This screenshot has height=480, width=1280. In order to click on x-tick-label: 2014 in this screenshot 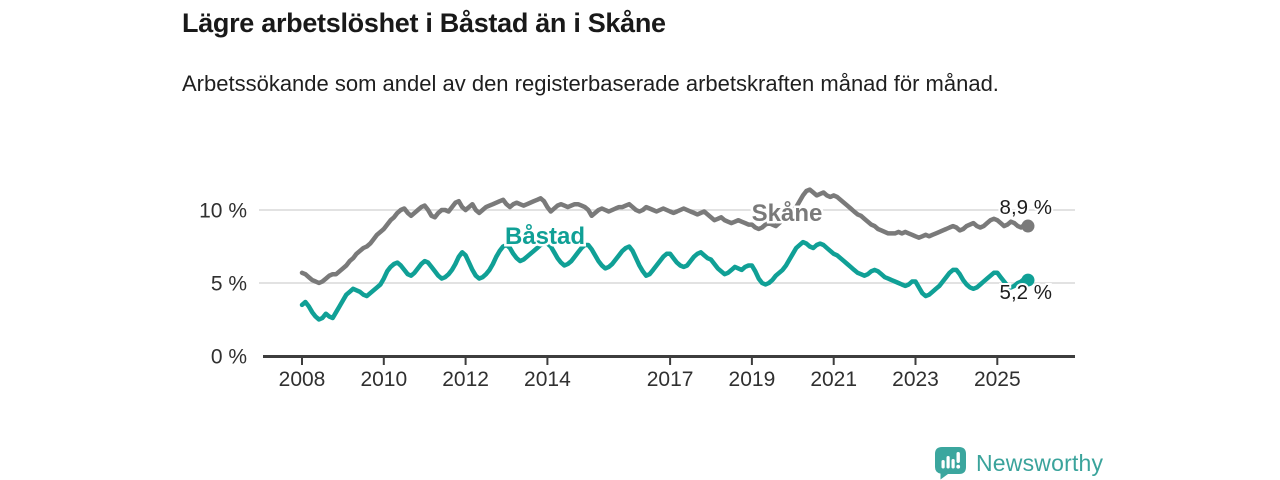, I will do `click(547, 379)`.